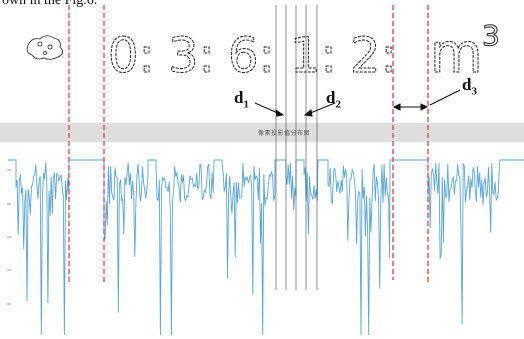  I want to click on meter-digit: 1:, so click(313, 56).